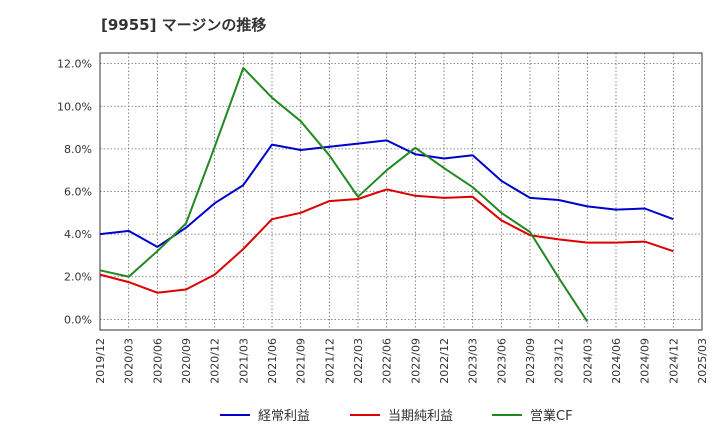 The height and width of the screenshot is (440, 720). I want to click on x-tick-label: 2021/12, so click(329, 361).